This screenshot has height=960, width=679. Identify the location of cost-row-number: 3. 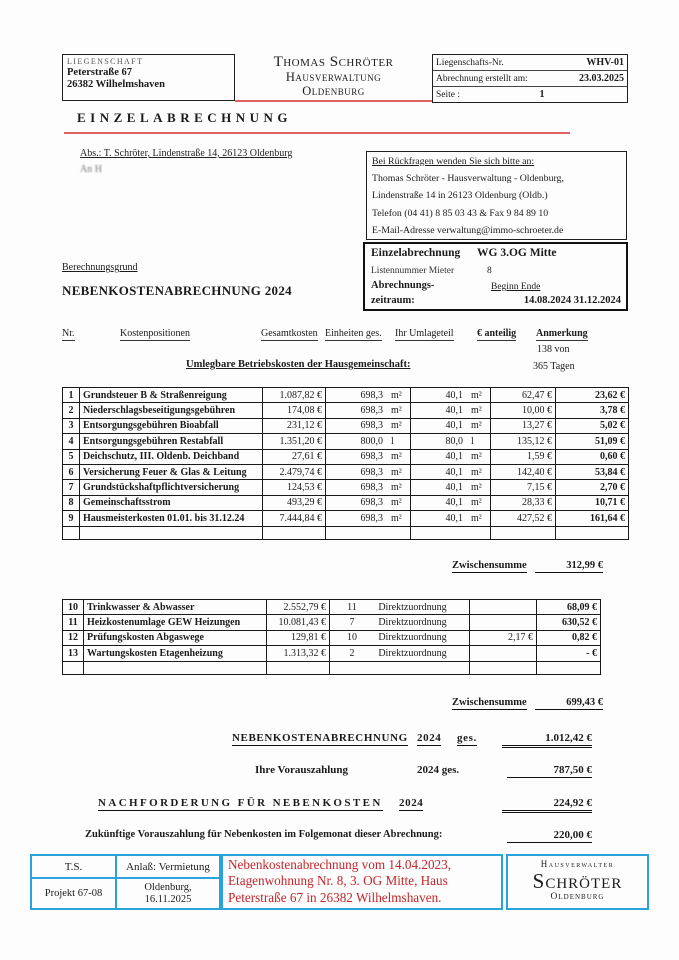
(71, 426).